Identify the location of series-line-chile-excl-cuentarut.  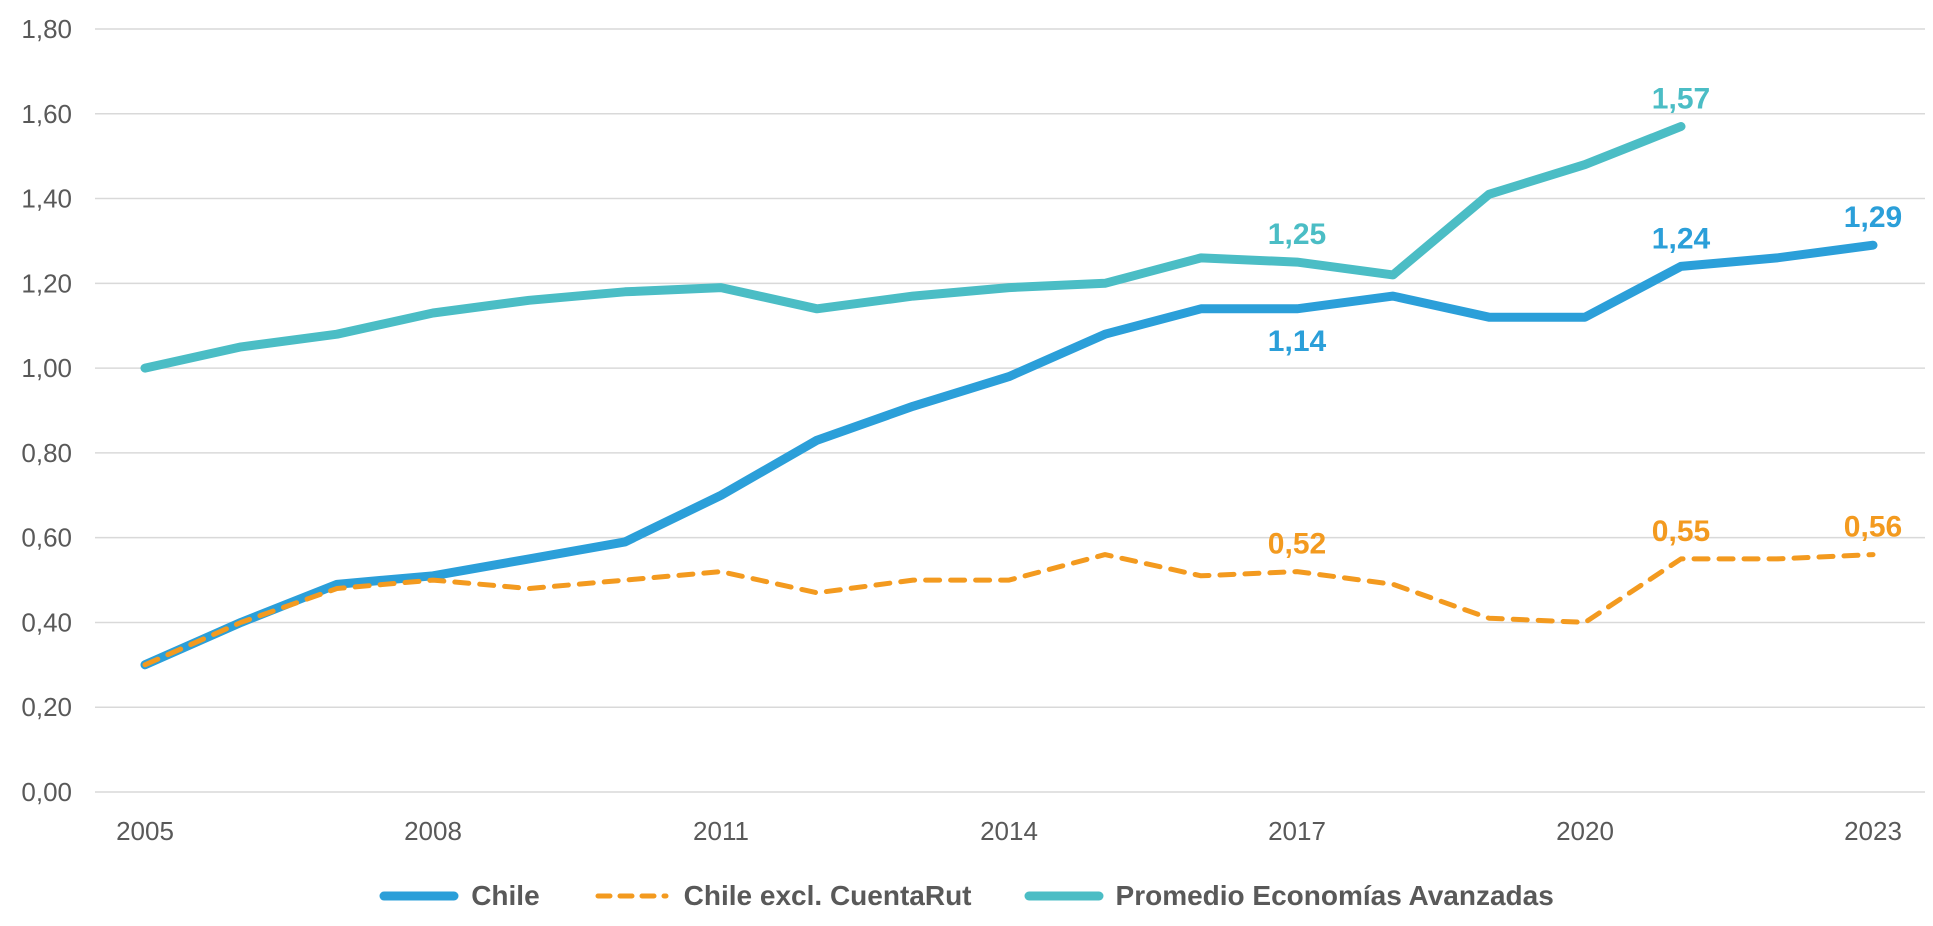
(1009, 610).